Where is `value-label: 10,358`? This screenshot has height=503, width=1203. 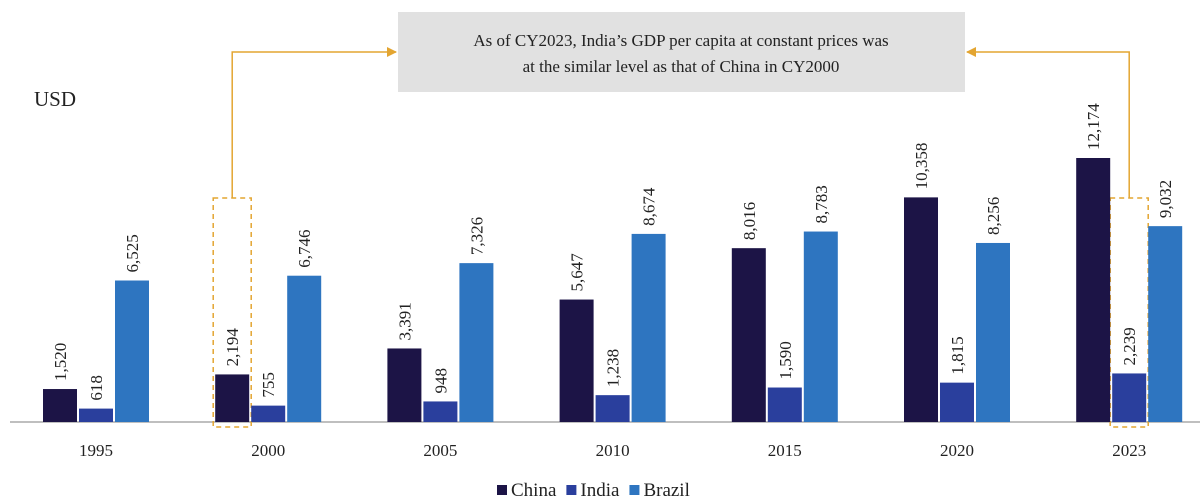 value-label: 10,358 is located at coordinates (921, 166).